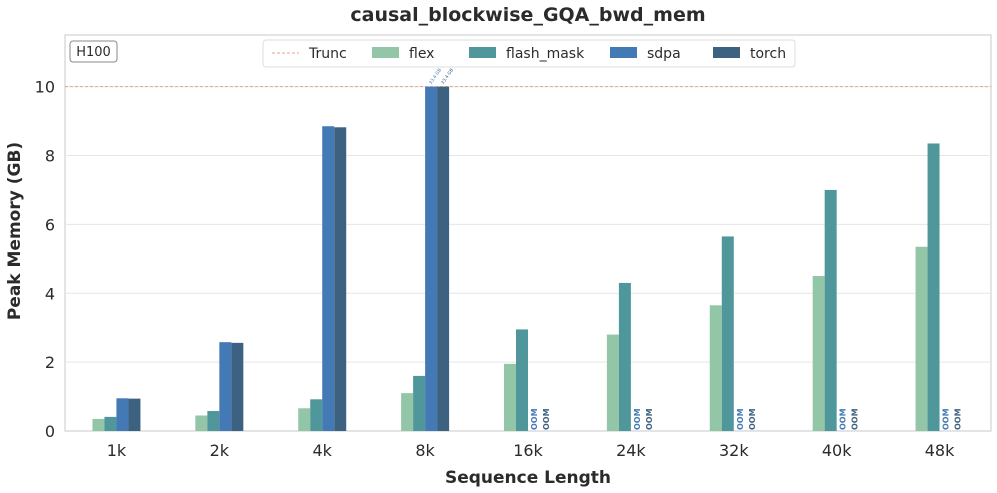 The image size is (997, 493). Describe the element at coordinates (522, 380) in the screenshot. I see `bar-flash_mask-16k` at that location.